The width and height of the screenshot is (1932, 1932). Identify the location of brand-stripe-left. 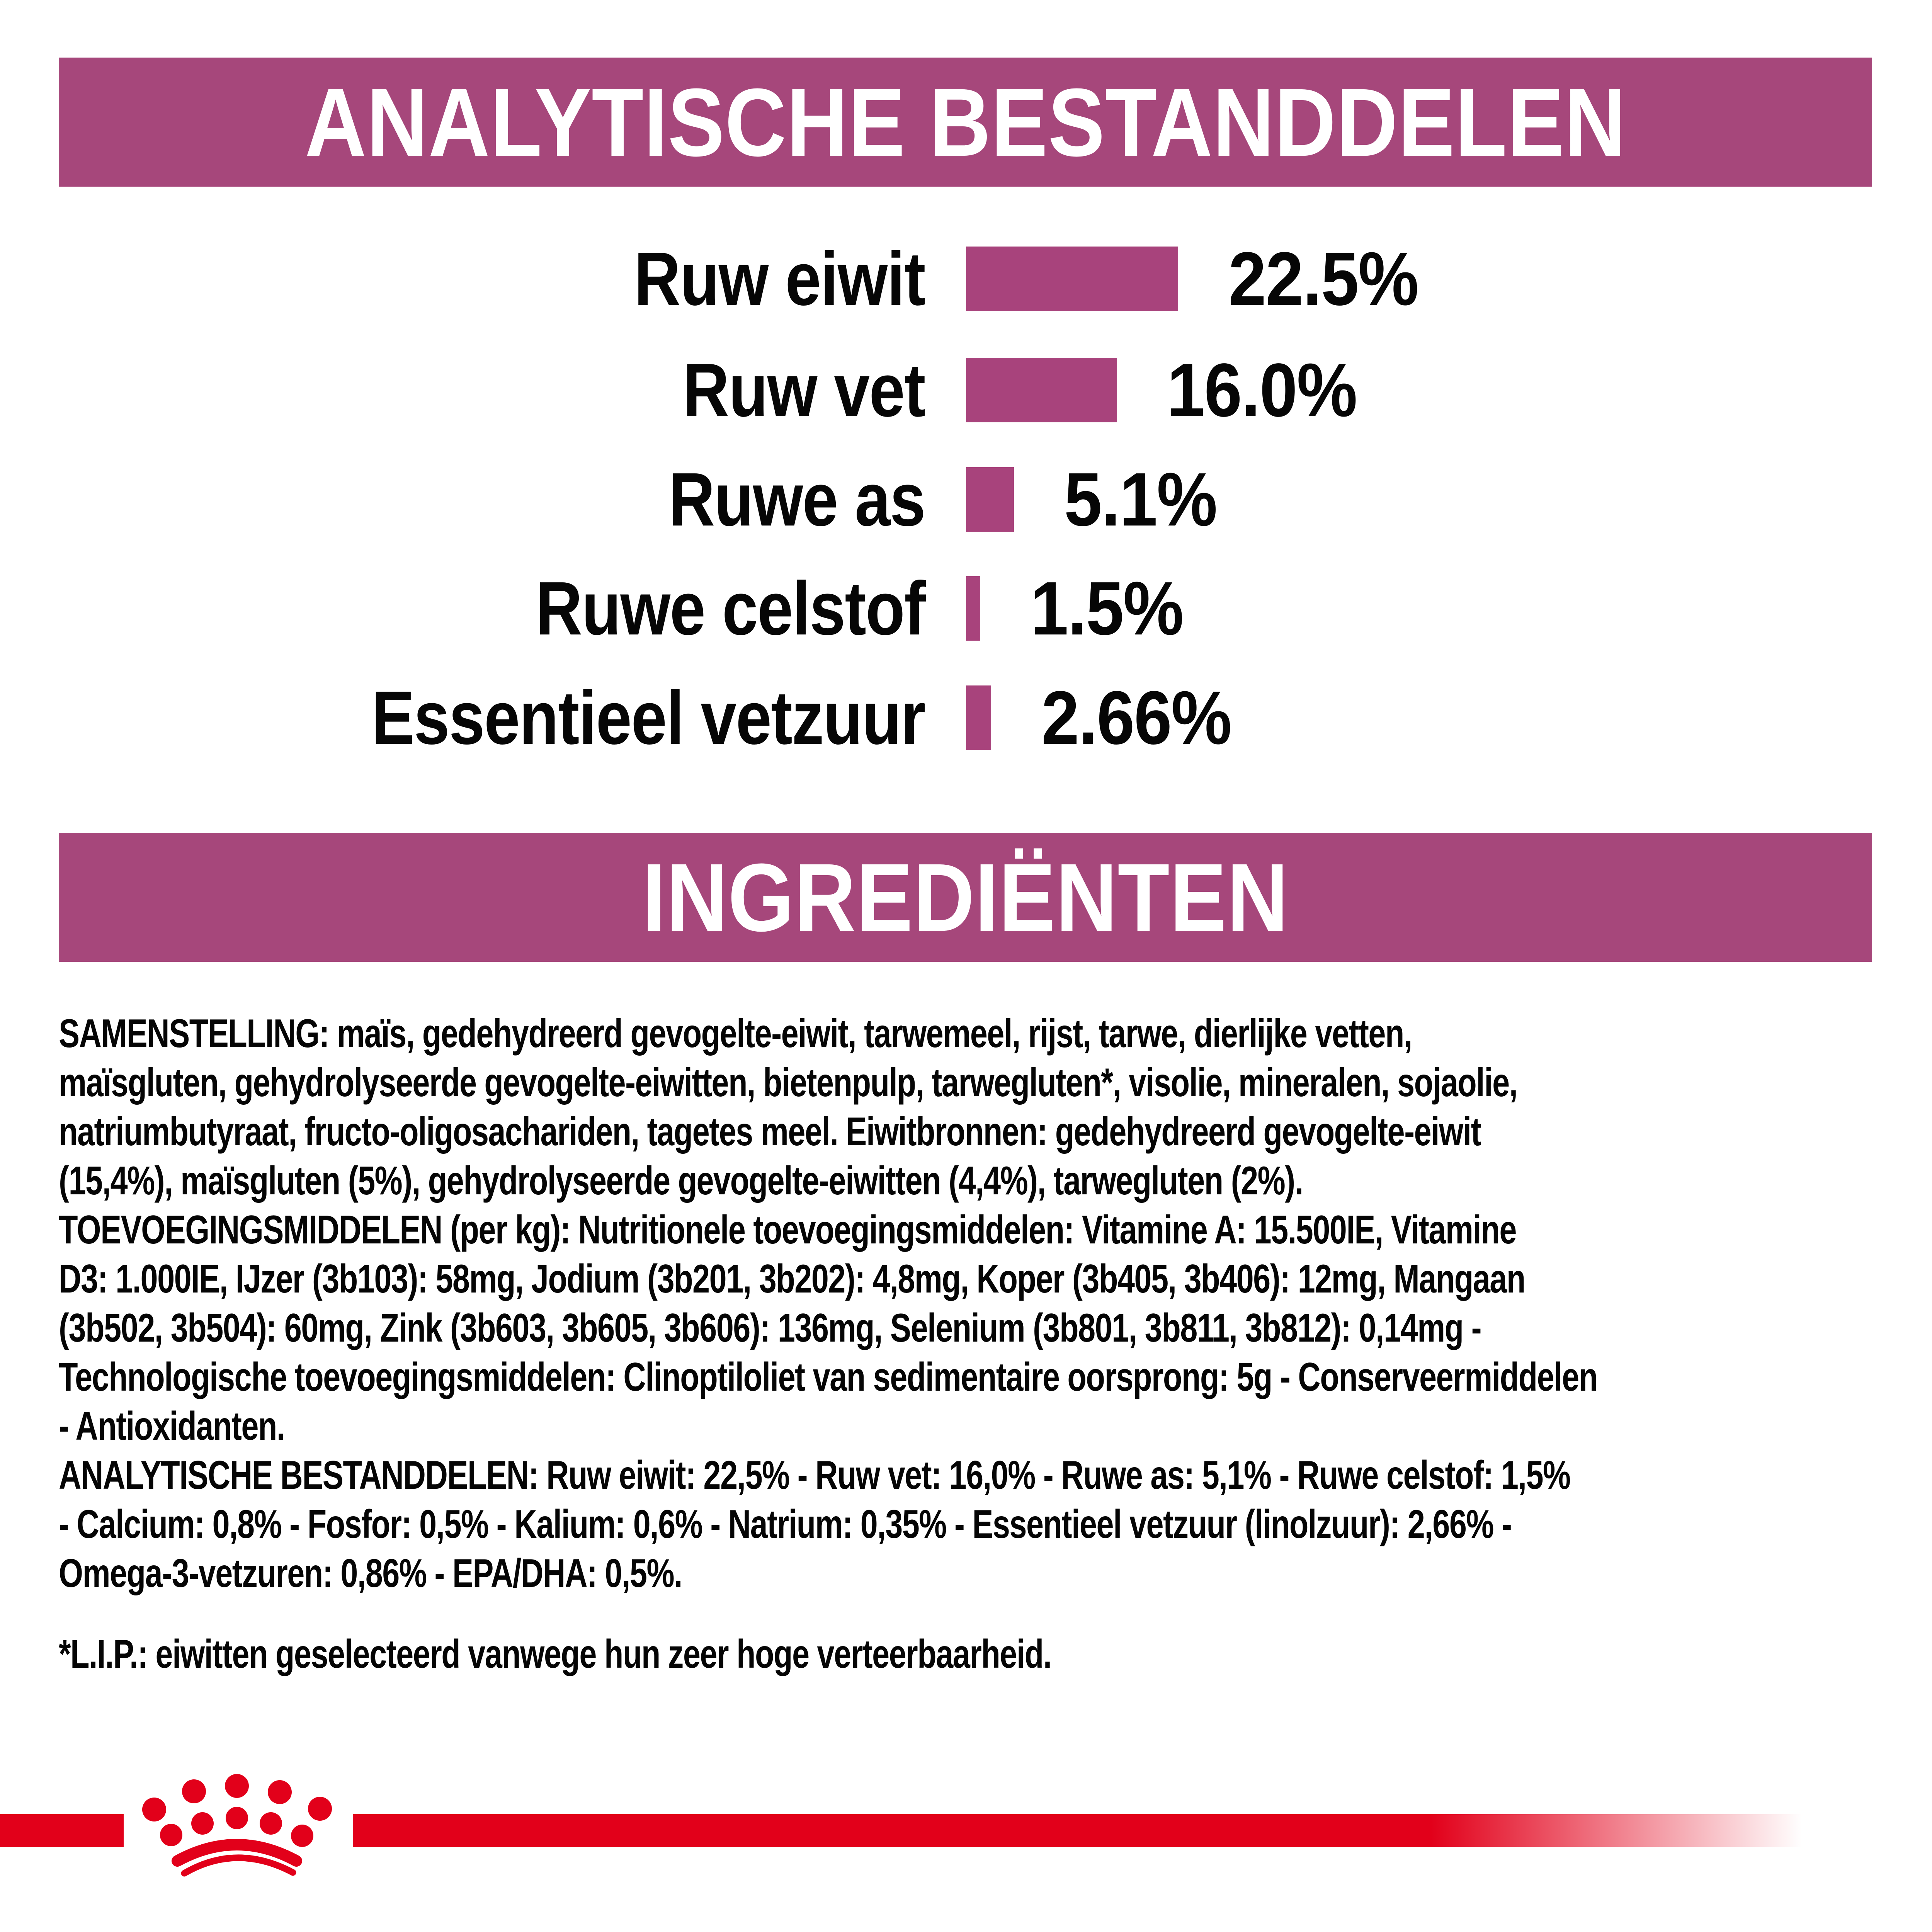
(62, 1830).